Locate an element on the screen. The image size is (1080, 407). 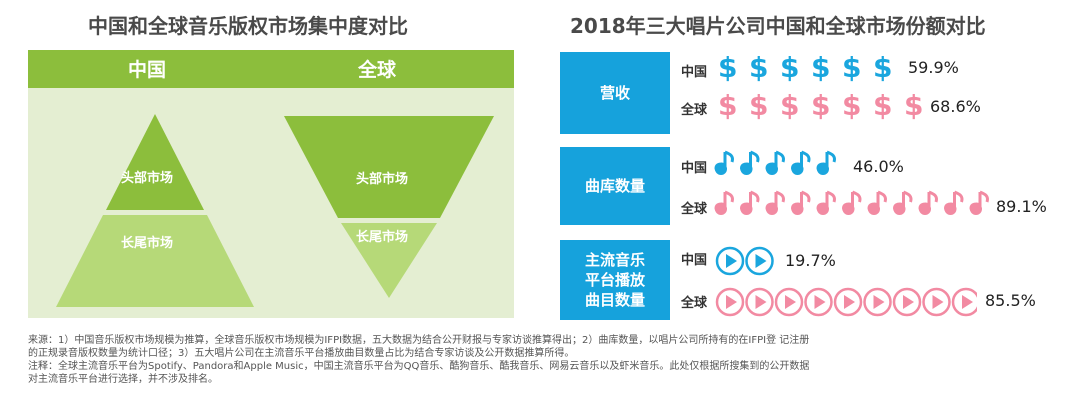
streaming-global-value: 85.5% is located at coordinates (1010, 300).